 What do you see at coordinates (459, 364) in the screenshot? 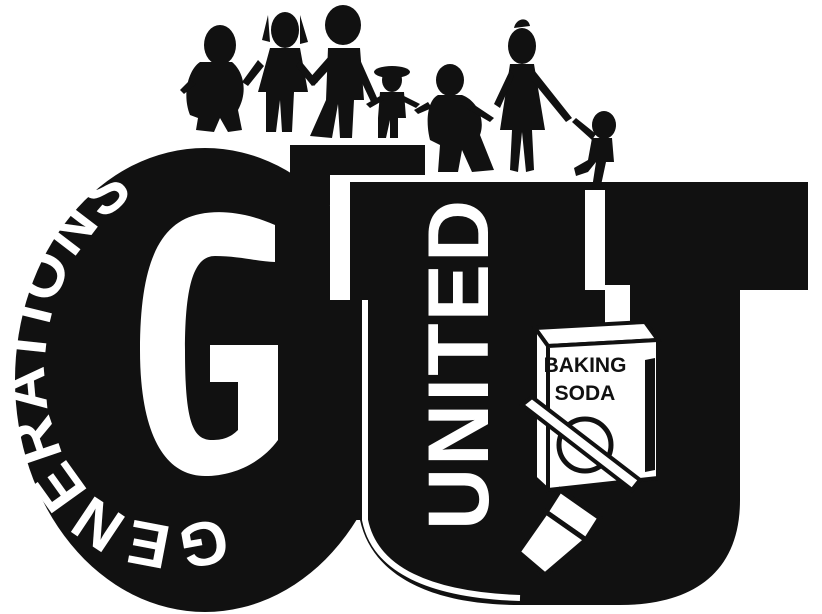
I see `vertical-word: UNITED` at bounding box center [459, 364].